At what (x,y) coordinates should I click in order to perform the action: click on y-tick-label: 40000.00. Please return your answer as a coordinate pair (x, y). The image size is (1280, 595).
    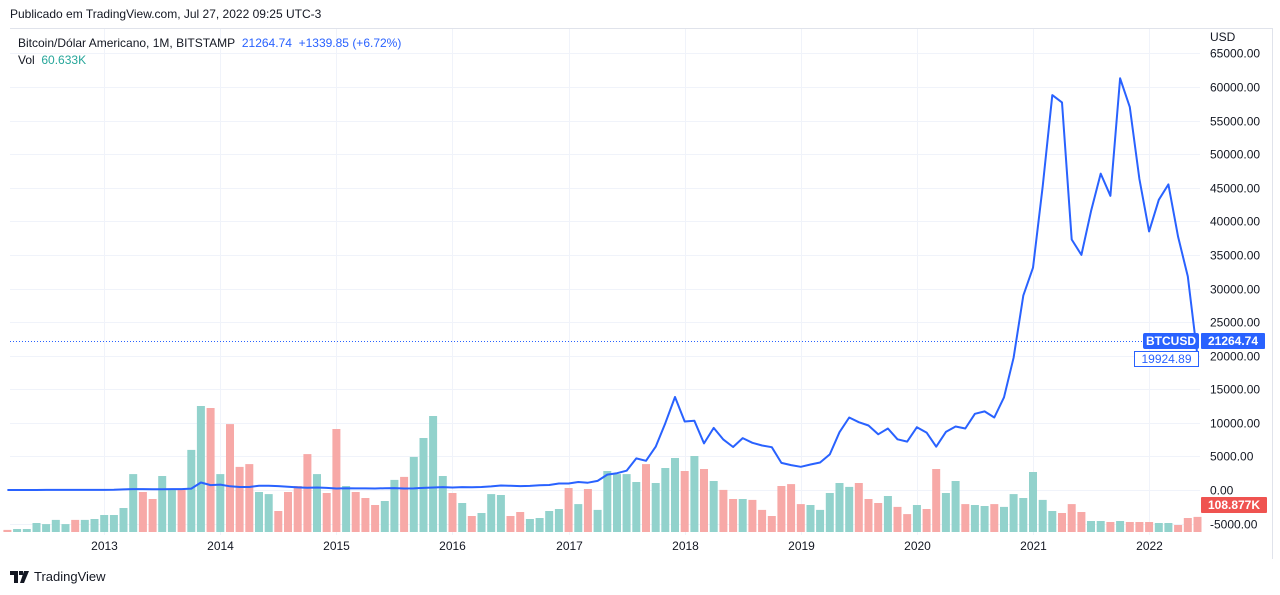
    Looking at the image, I should click on (1235, 222).